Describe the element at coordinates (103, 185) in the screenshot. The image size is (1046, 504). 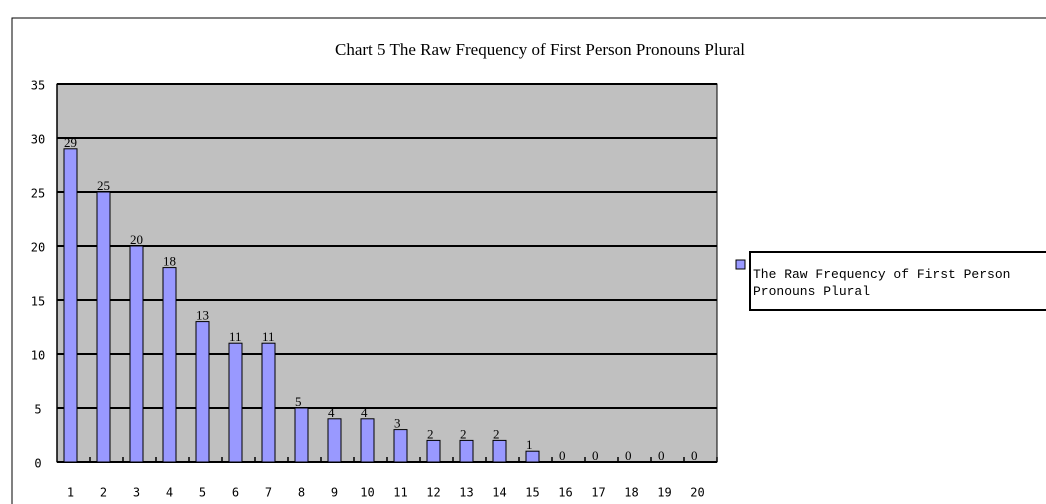
I see `data-label: 25` at that location.